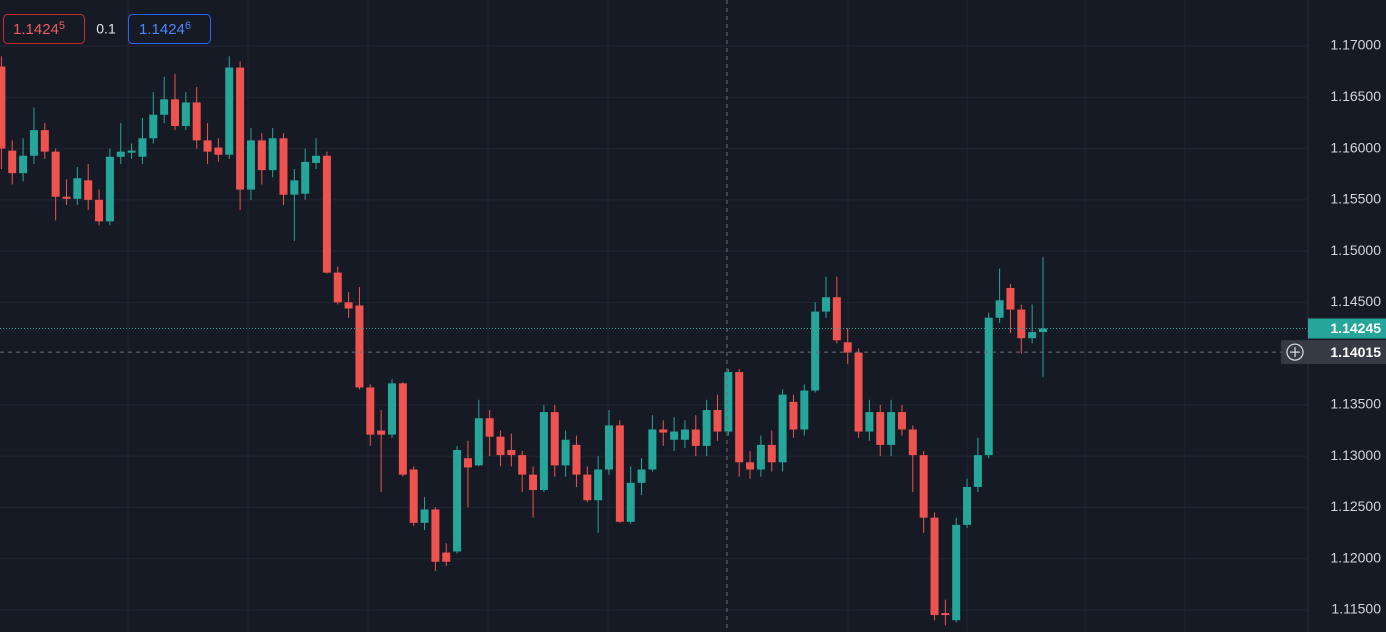 This screenshot has height=632, width=1386. I want to click on spread: 0.1, so click(106, 29).